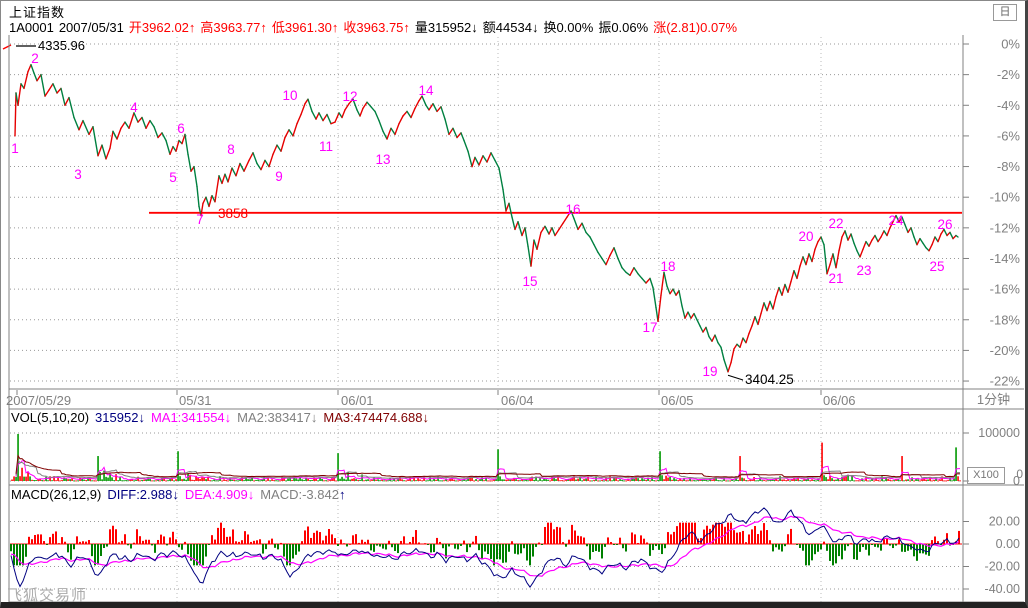 This screenshot has width=1028, height=608. Describe the element at coordinates (735, 377) in the screenshot. I see `low-point-pointer` at that location.